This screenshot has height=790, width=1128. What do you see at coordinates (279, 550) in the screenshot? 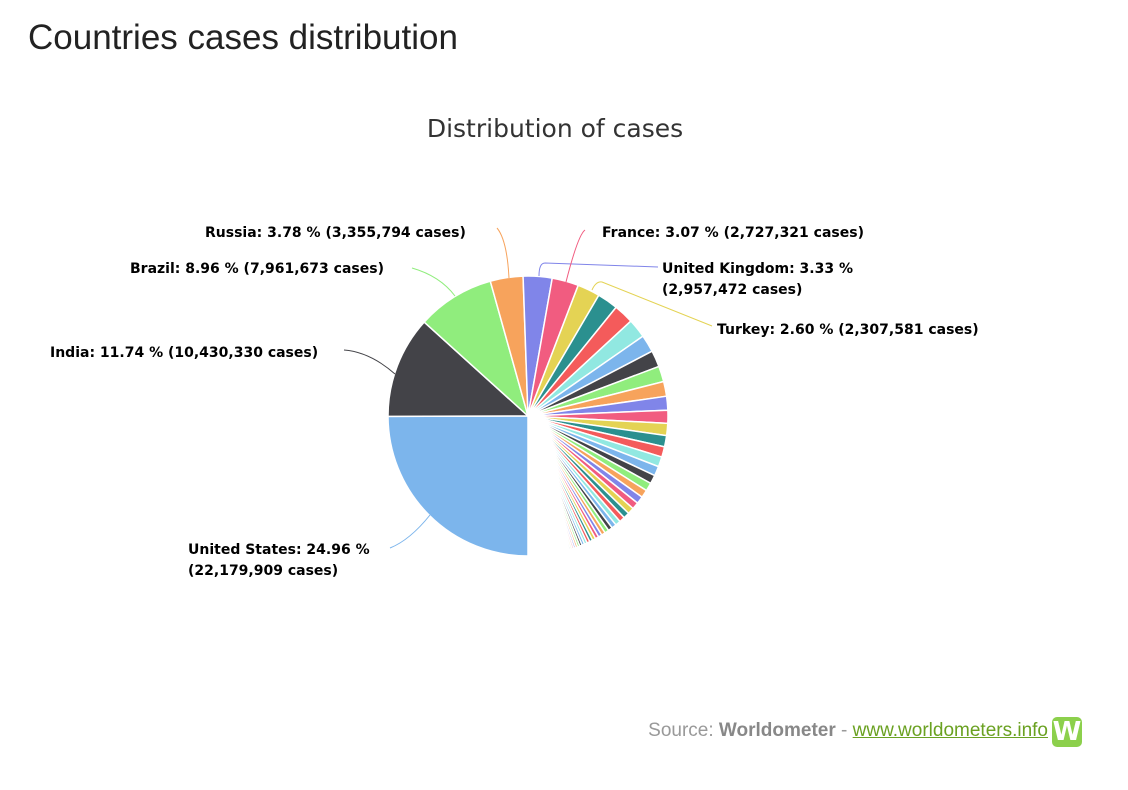
I see `label-line: United States: 24.96 %` at bounding box center [279, 550].